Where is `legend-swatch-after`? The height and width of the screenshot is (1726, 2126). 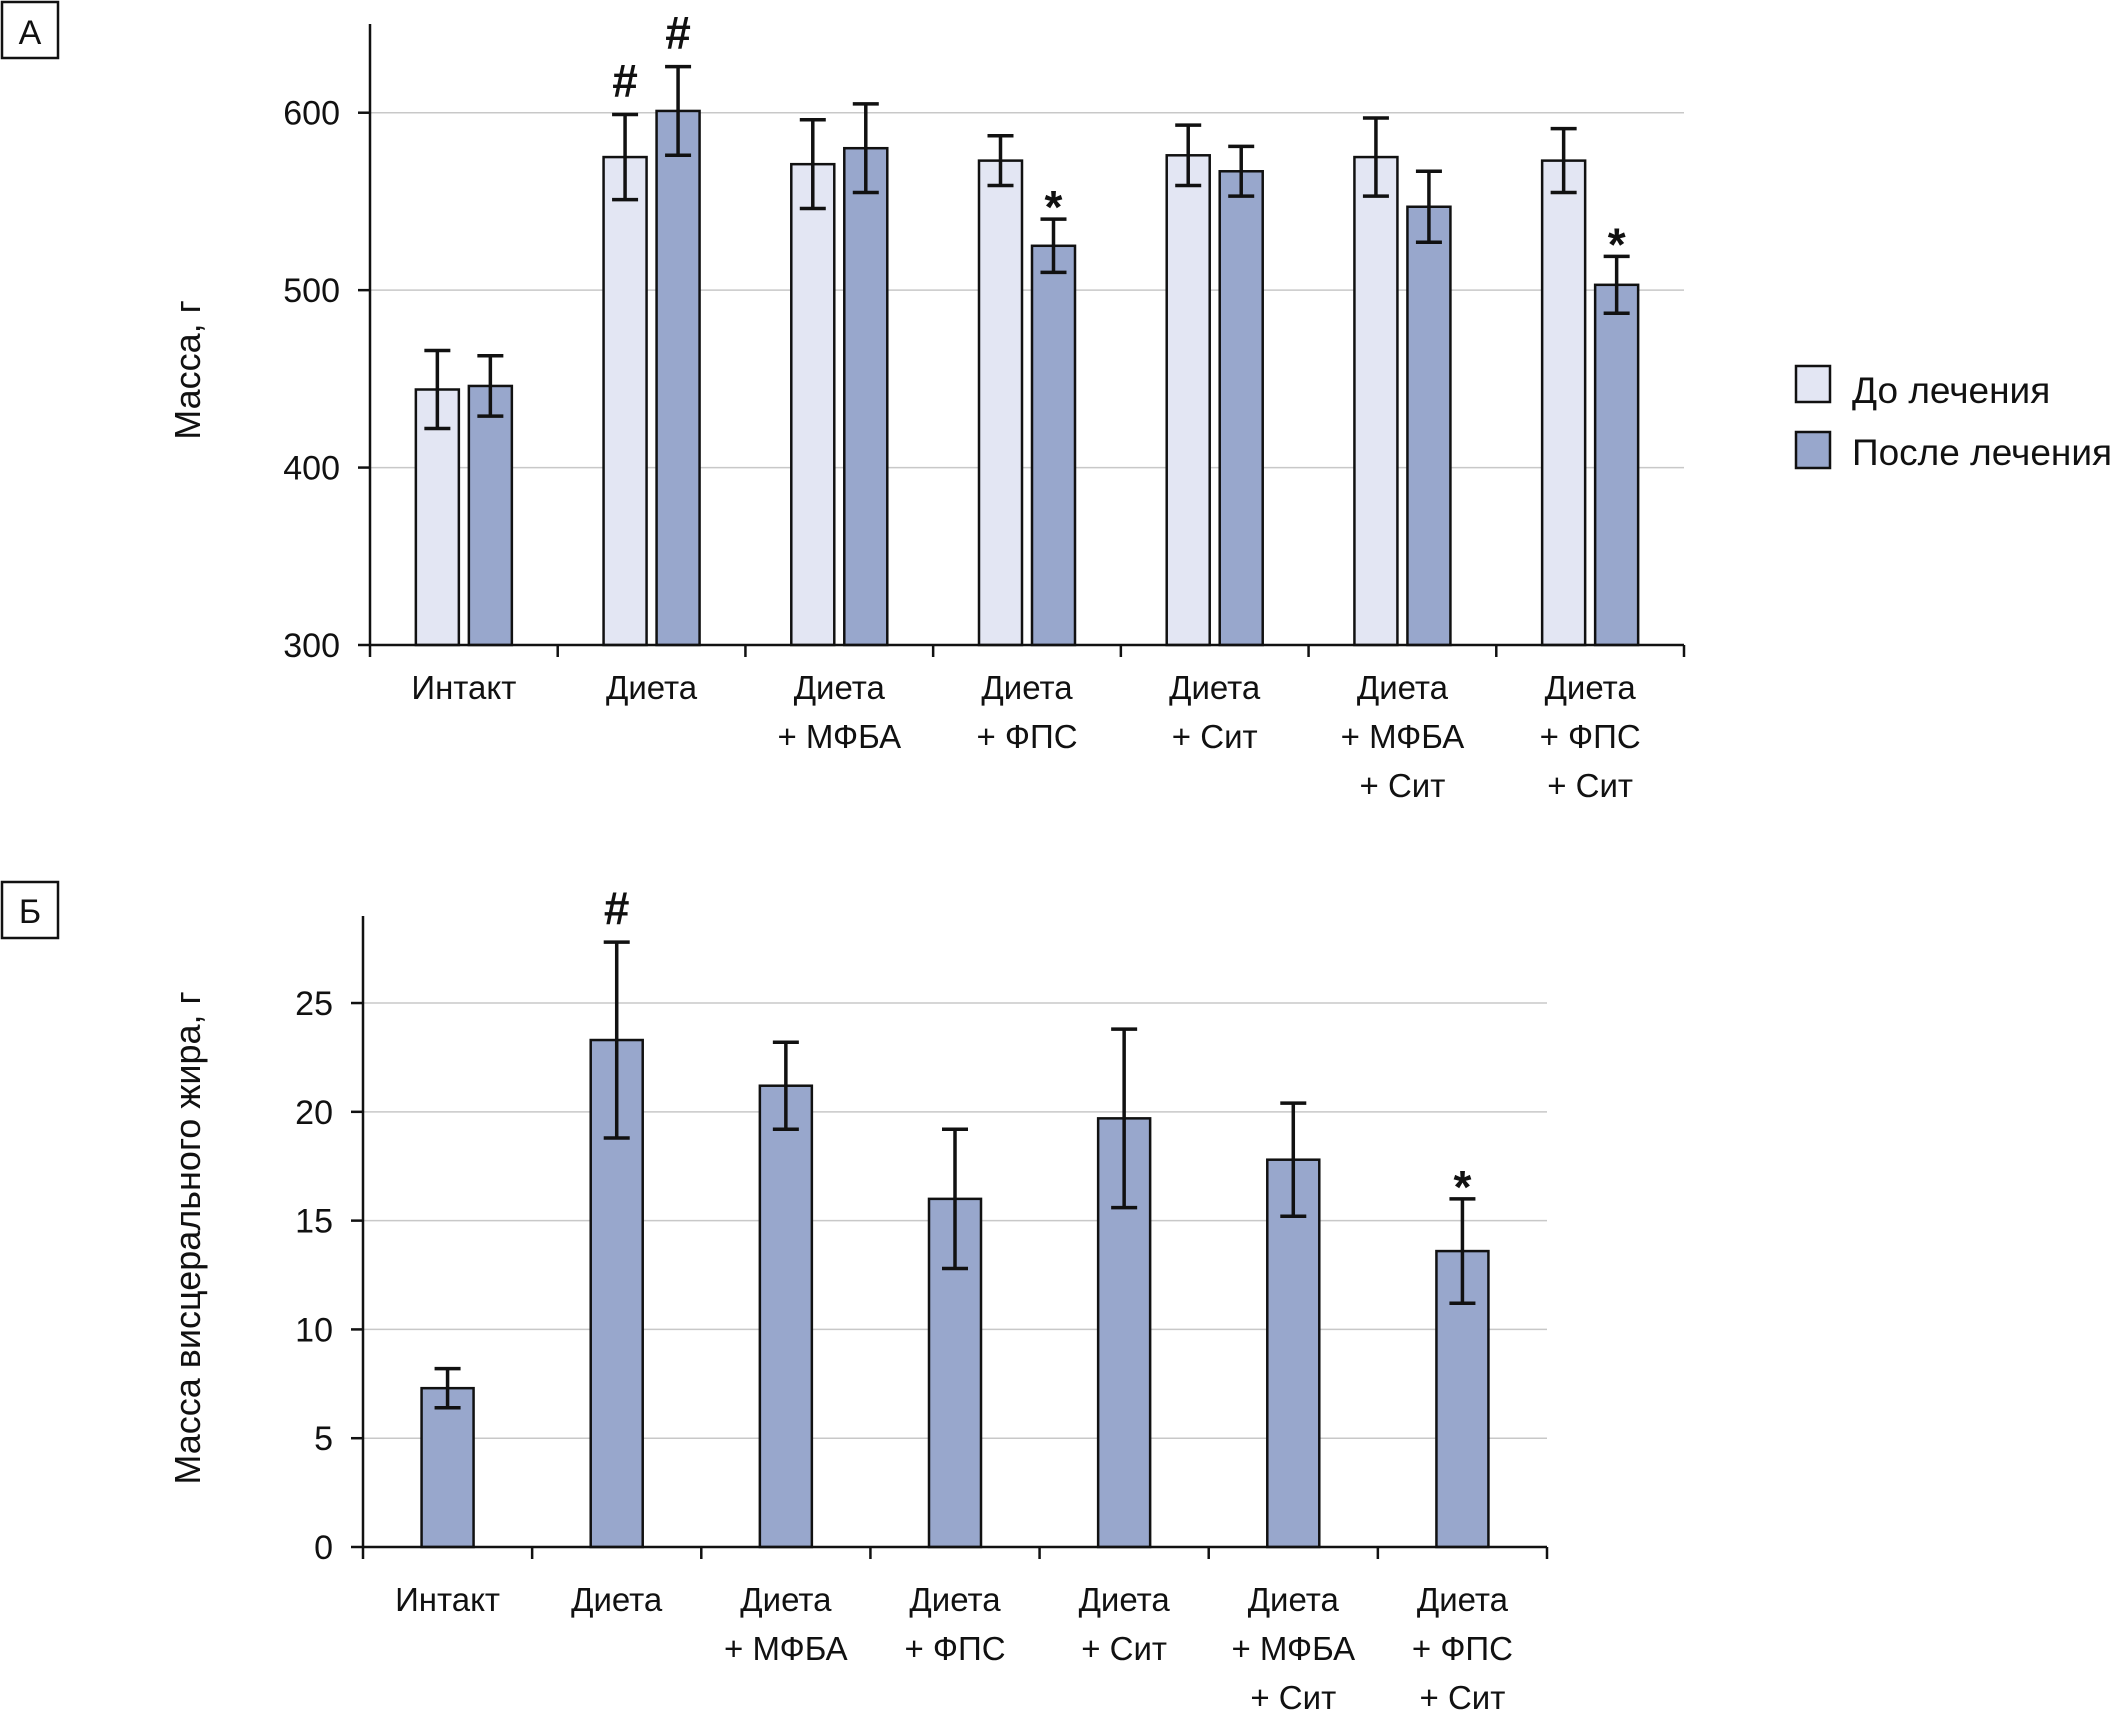 legend-swatch-after is located at coordinates (1813, 450).